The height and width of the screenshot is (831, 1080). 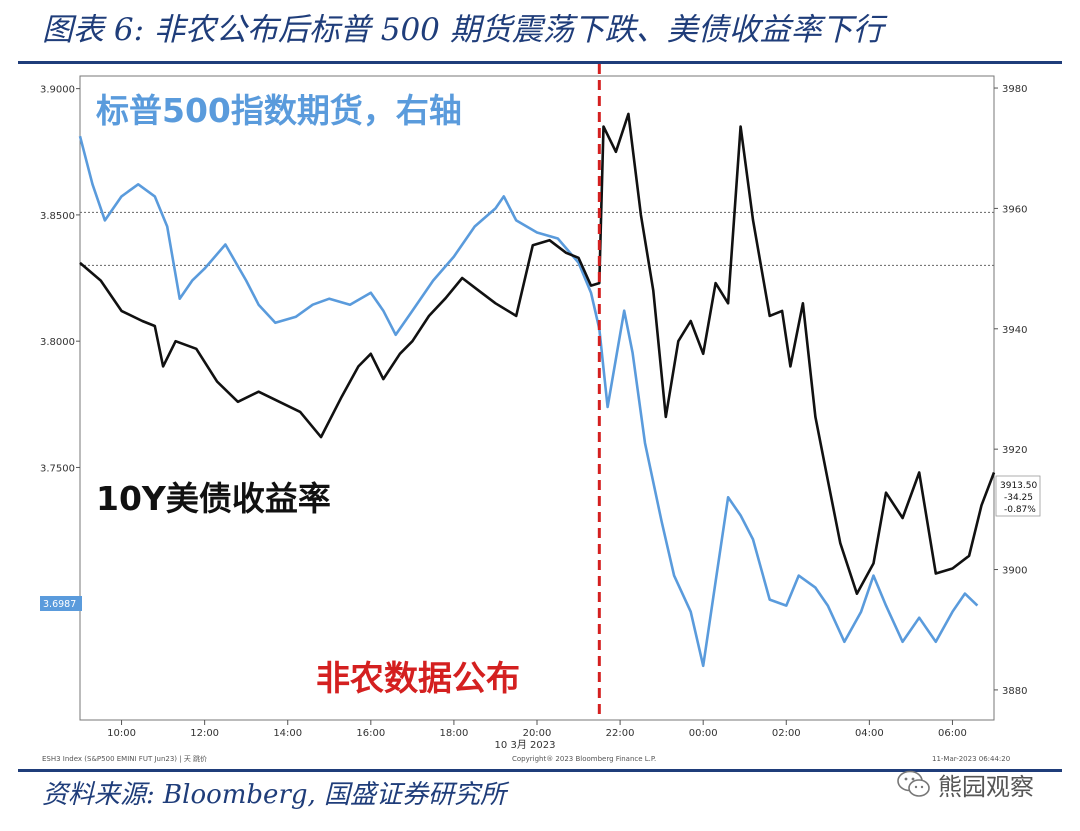 I want to click on x-tick-label: 12:00, so click(x=204, y=733).